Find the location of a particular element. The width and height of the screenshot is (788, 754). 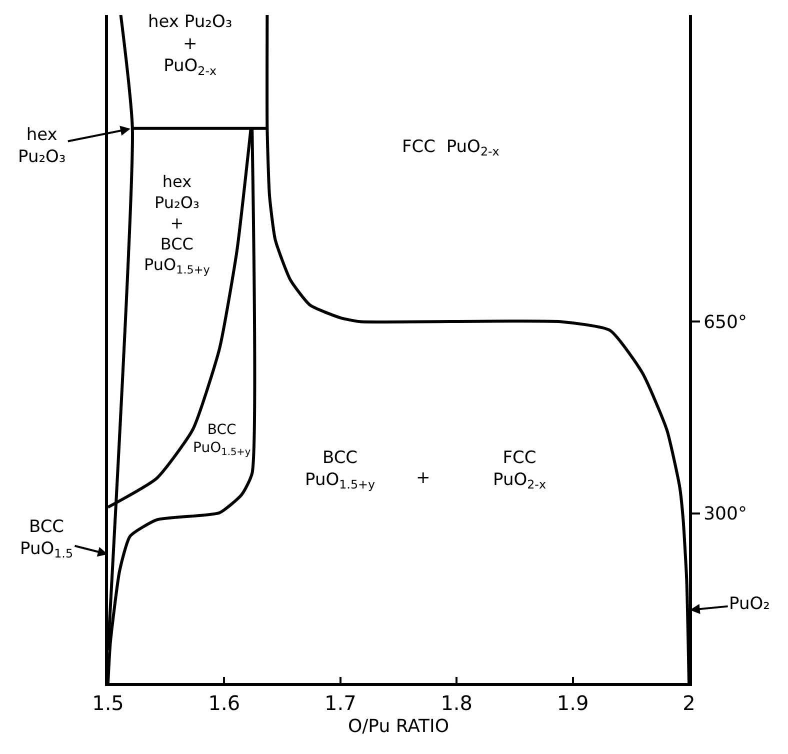

text: BCC PuO$_{1.5}$ is located at coordinates (47, 539).